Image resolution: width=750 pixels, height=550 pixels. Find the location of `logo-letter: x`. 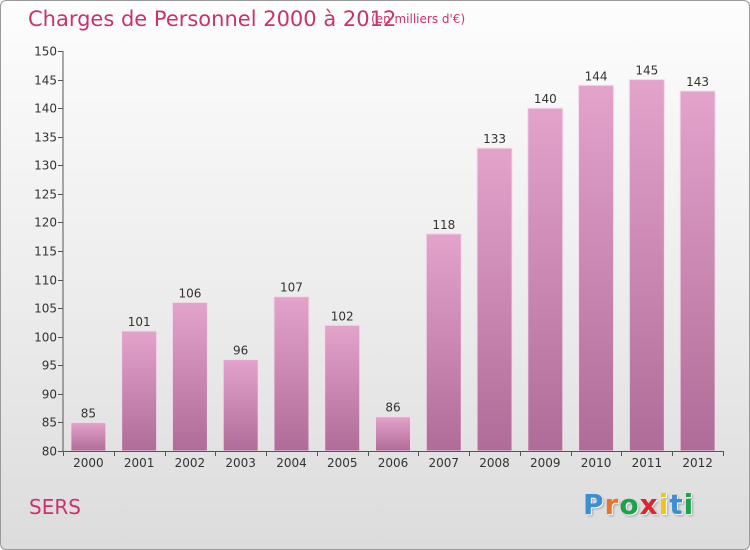

logo-letter: x is located at coordinates (649, 504).